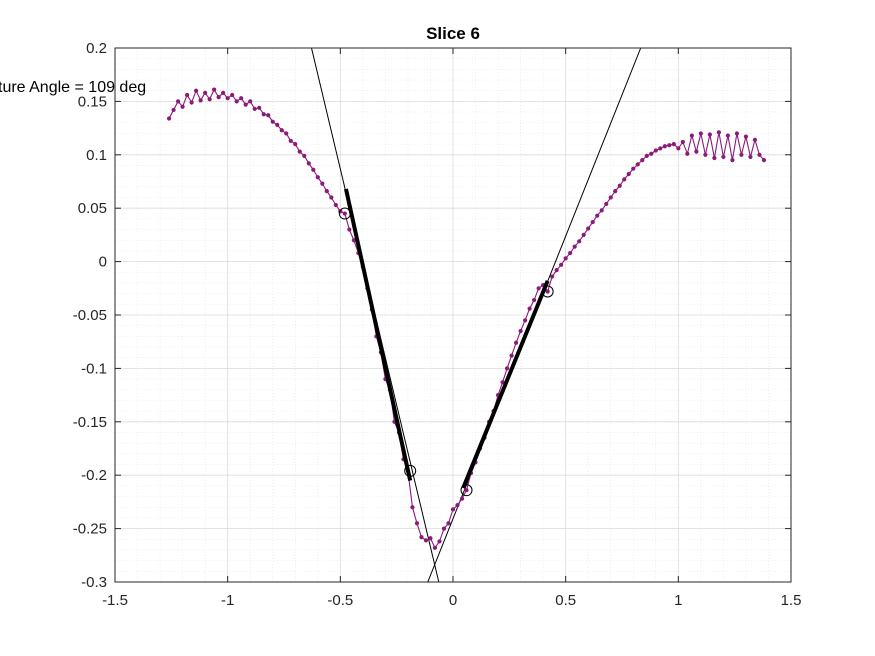  I want to click on x-tick-label: 0, so click(453, 600).